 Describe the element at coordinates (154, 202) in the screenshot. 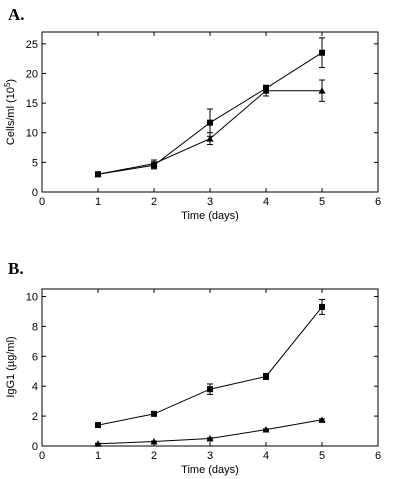

I see `panel-a-x-tick-label: 2` at that location.